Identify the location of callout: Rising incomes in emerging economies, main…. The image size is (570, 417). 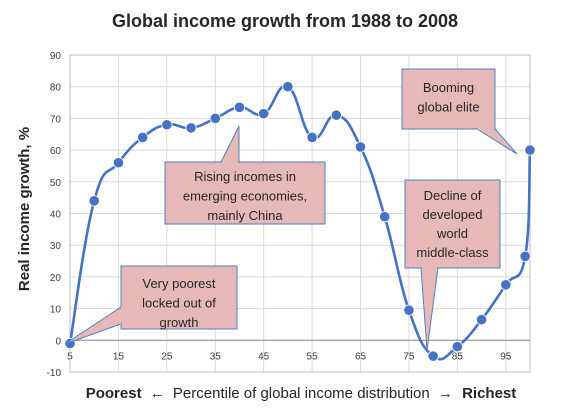
(245, 175).